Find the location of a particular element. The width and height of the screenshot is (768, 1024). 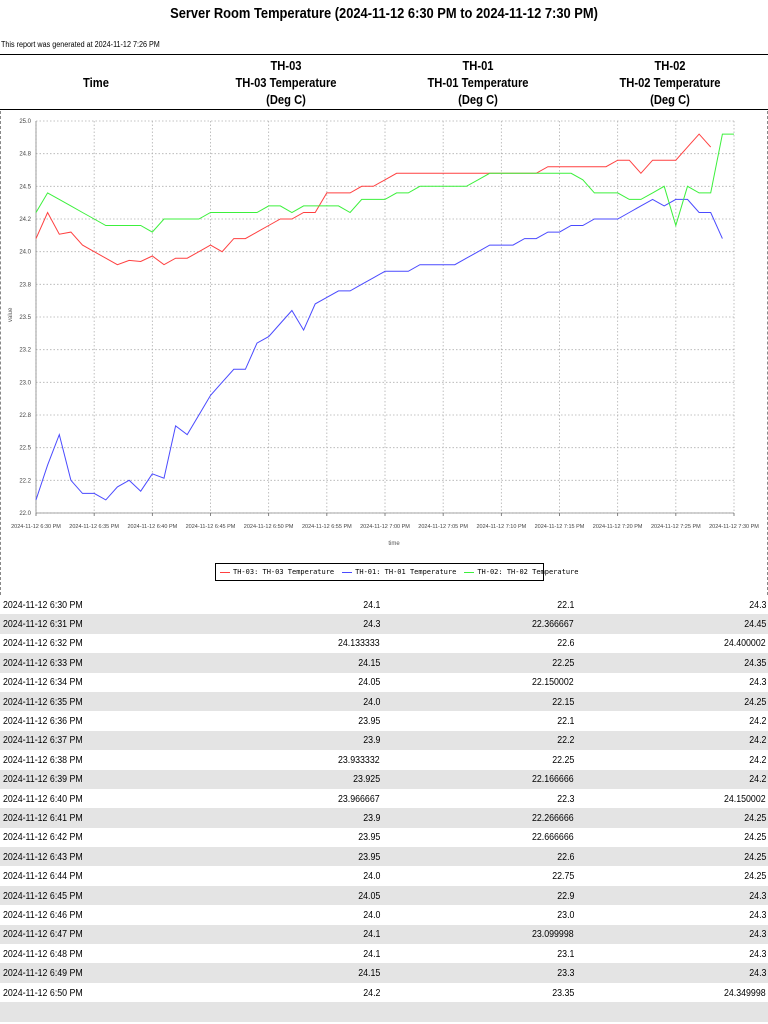

y-tick-label: 22.0 is located at coordinates (25, 514).